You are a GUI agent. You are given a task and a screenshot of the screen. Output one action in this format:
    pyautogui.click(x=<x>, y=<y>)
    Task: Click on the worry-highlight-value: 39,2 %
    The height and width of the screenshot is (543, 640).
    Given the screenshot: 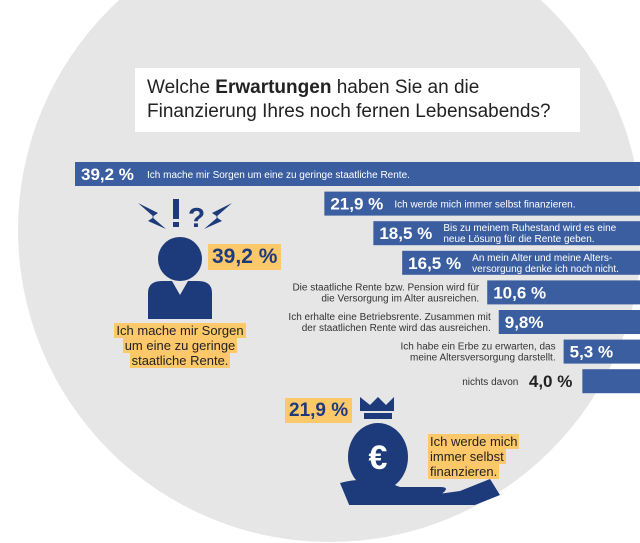 What is the action you would take?
    pyautogui.click(x=245, y=257)
    